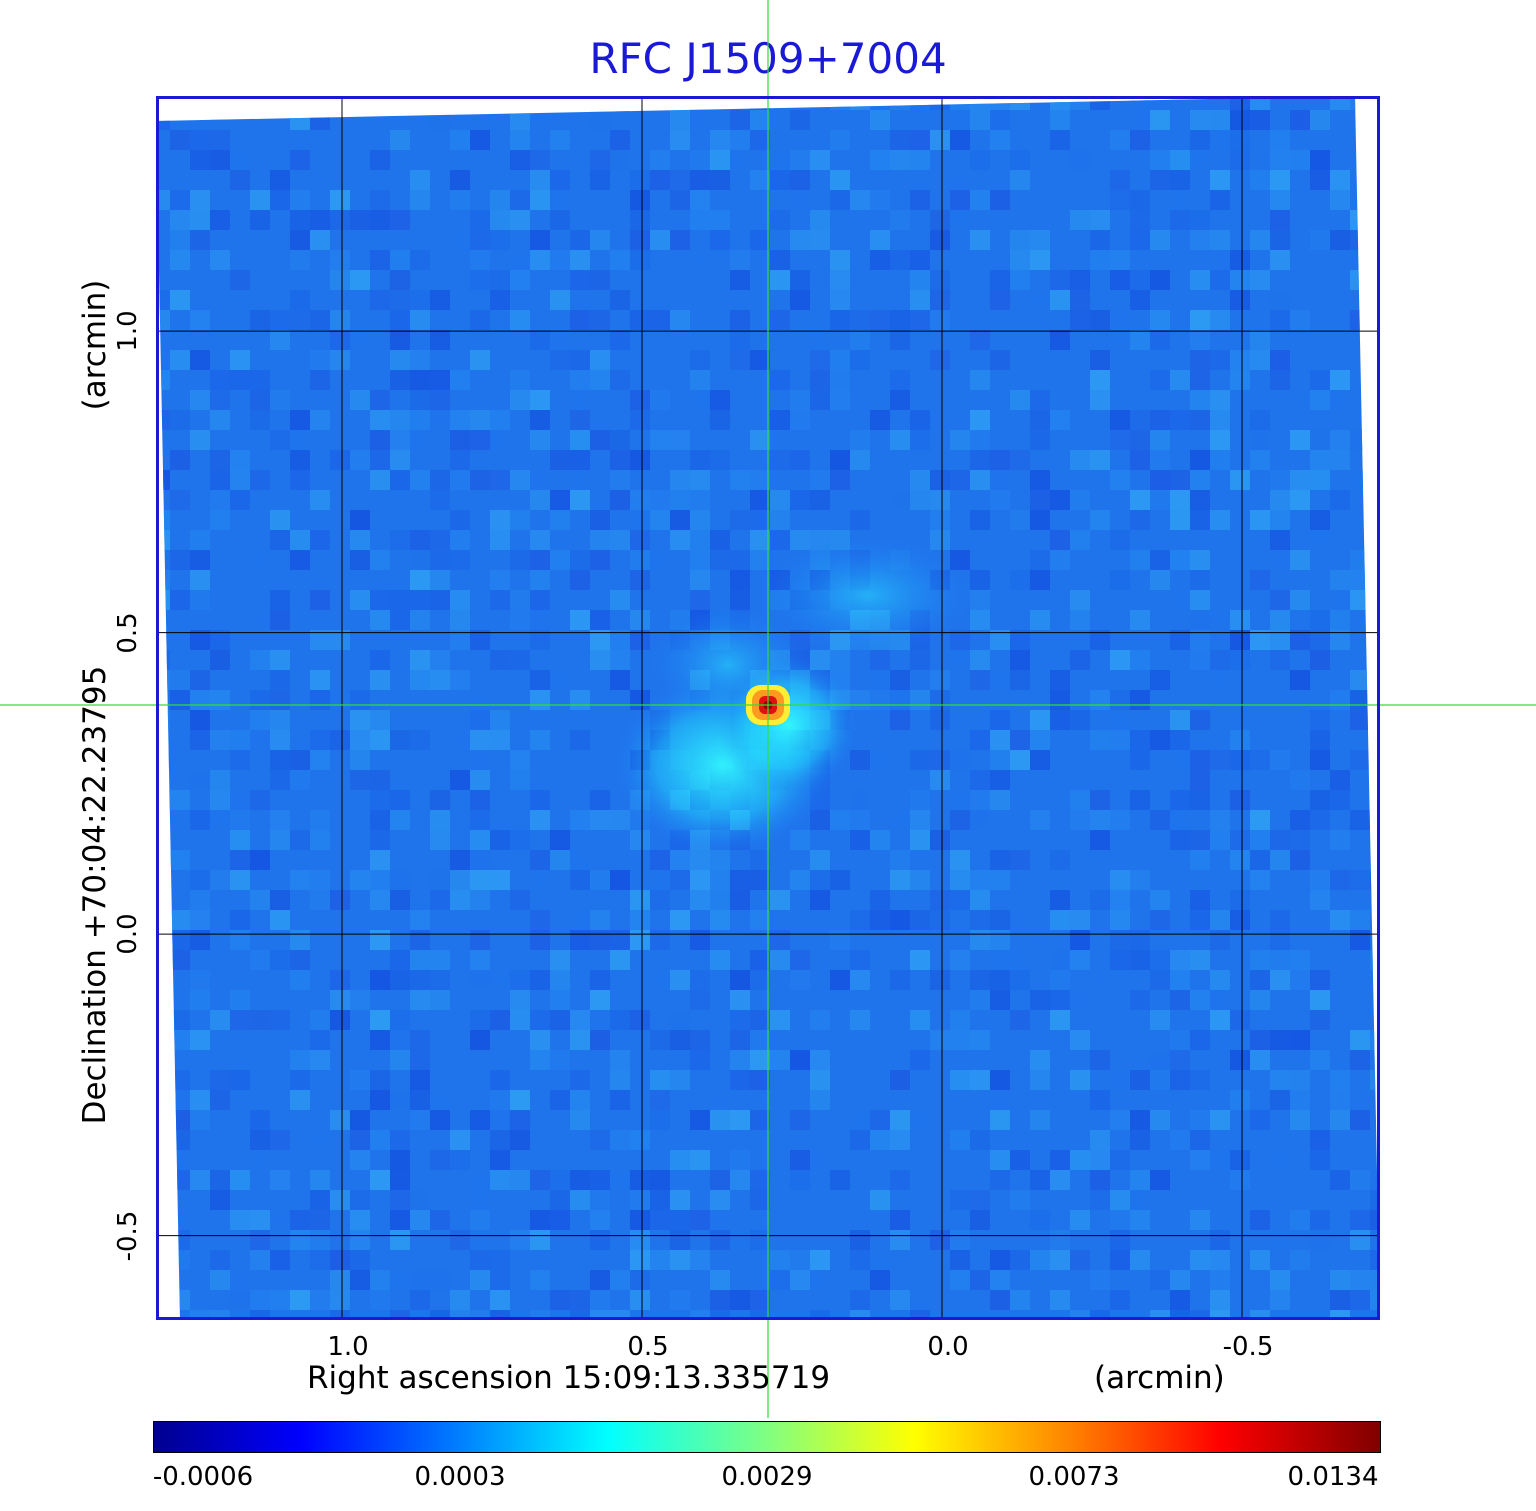 This screenshot has height=1511, width=1536. I want to click on colorbar-tick-label: -0.0006, so click(203, 1477).